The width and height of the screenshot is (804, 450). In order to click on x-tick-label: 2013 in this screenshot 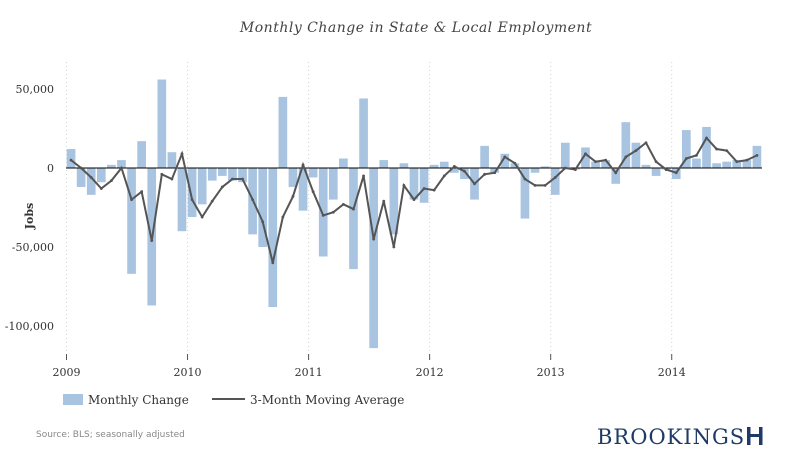, I will do `click(551, 372)`.